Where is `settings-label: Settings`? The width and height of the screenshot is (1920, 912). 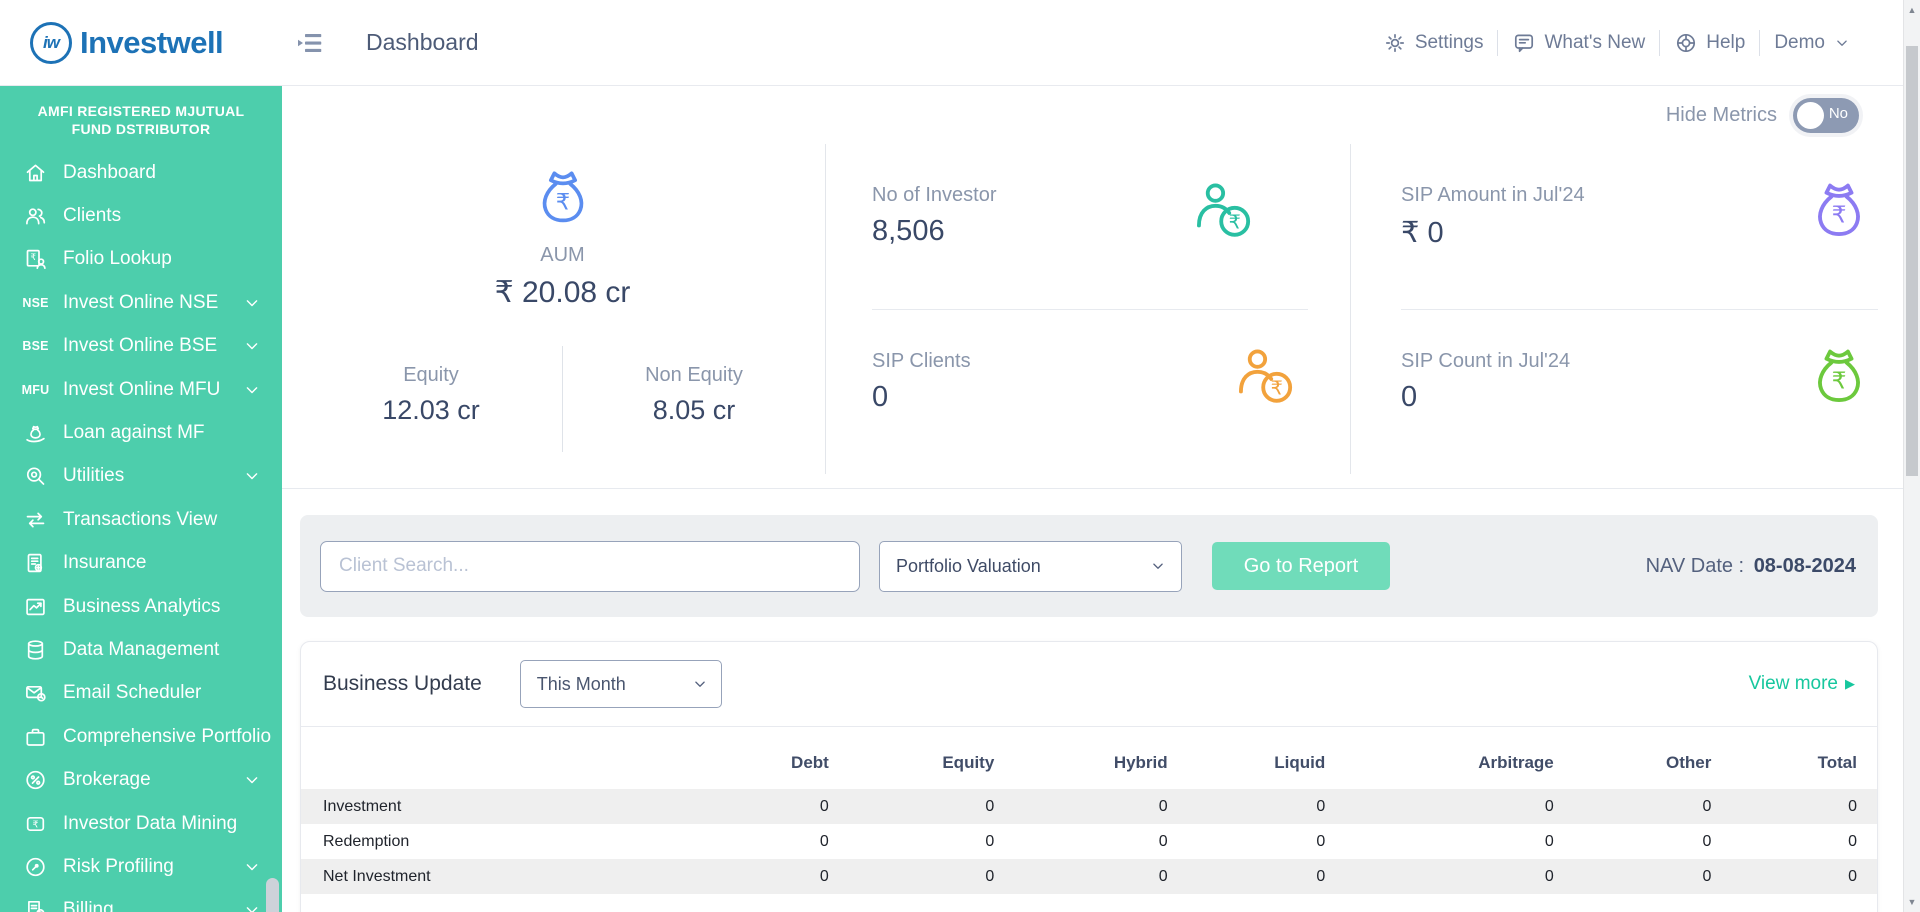 settings-label: Settings is located at coordinates (1449, 42).